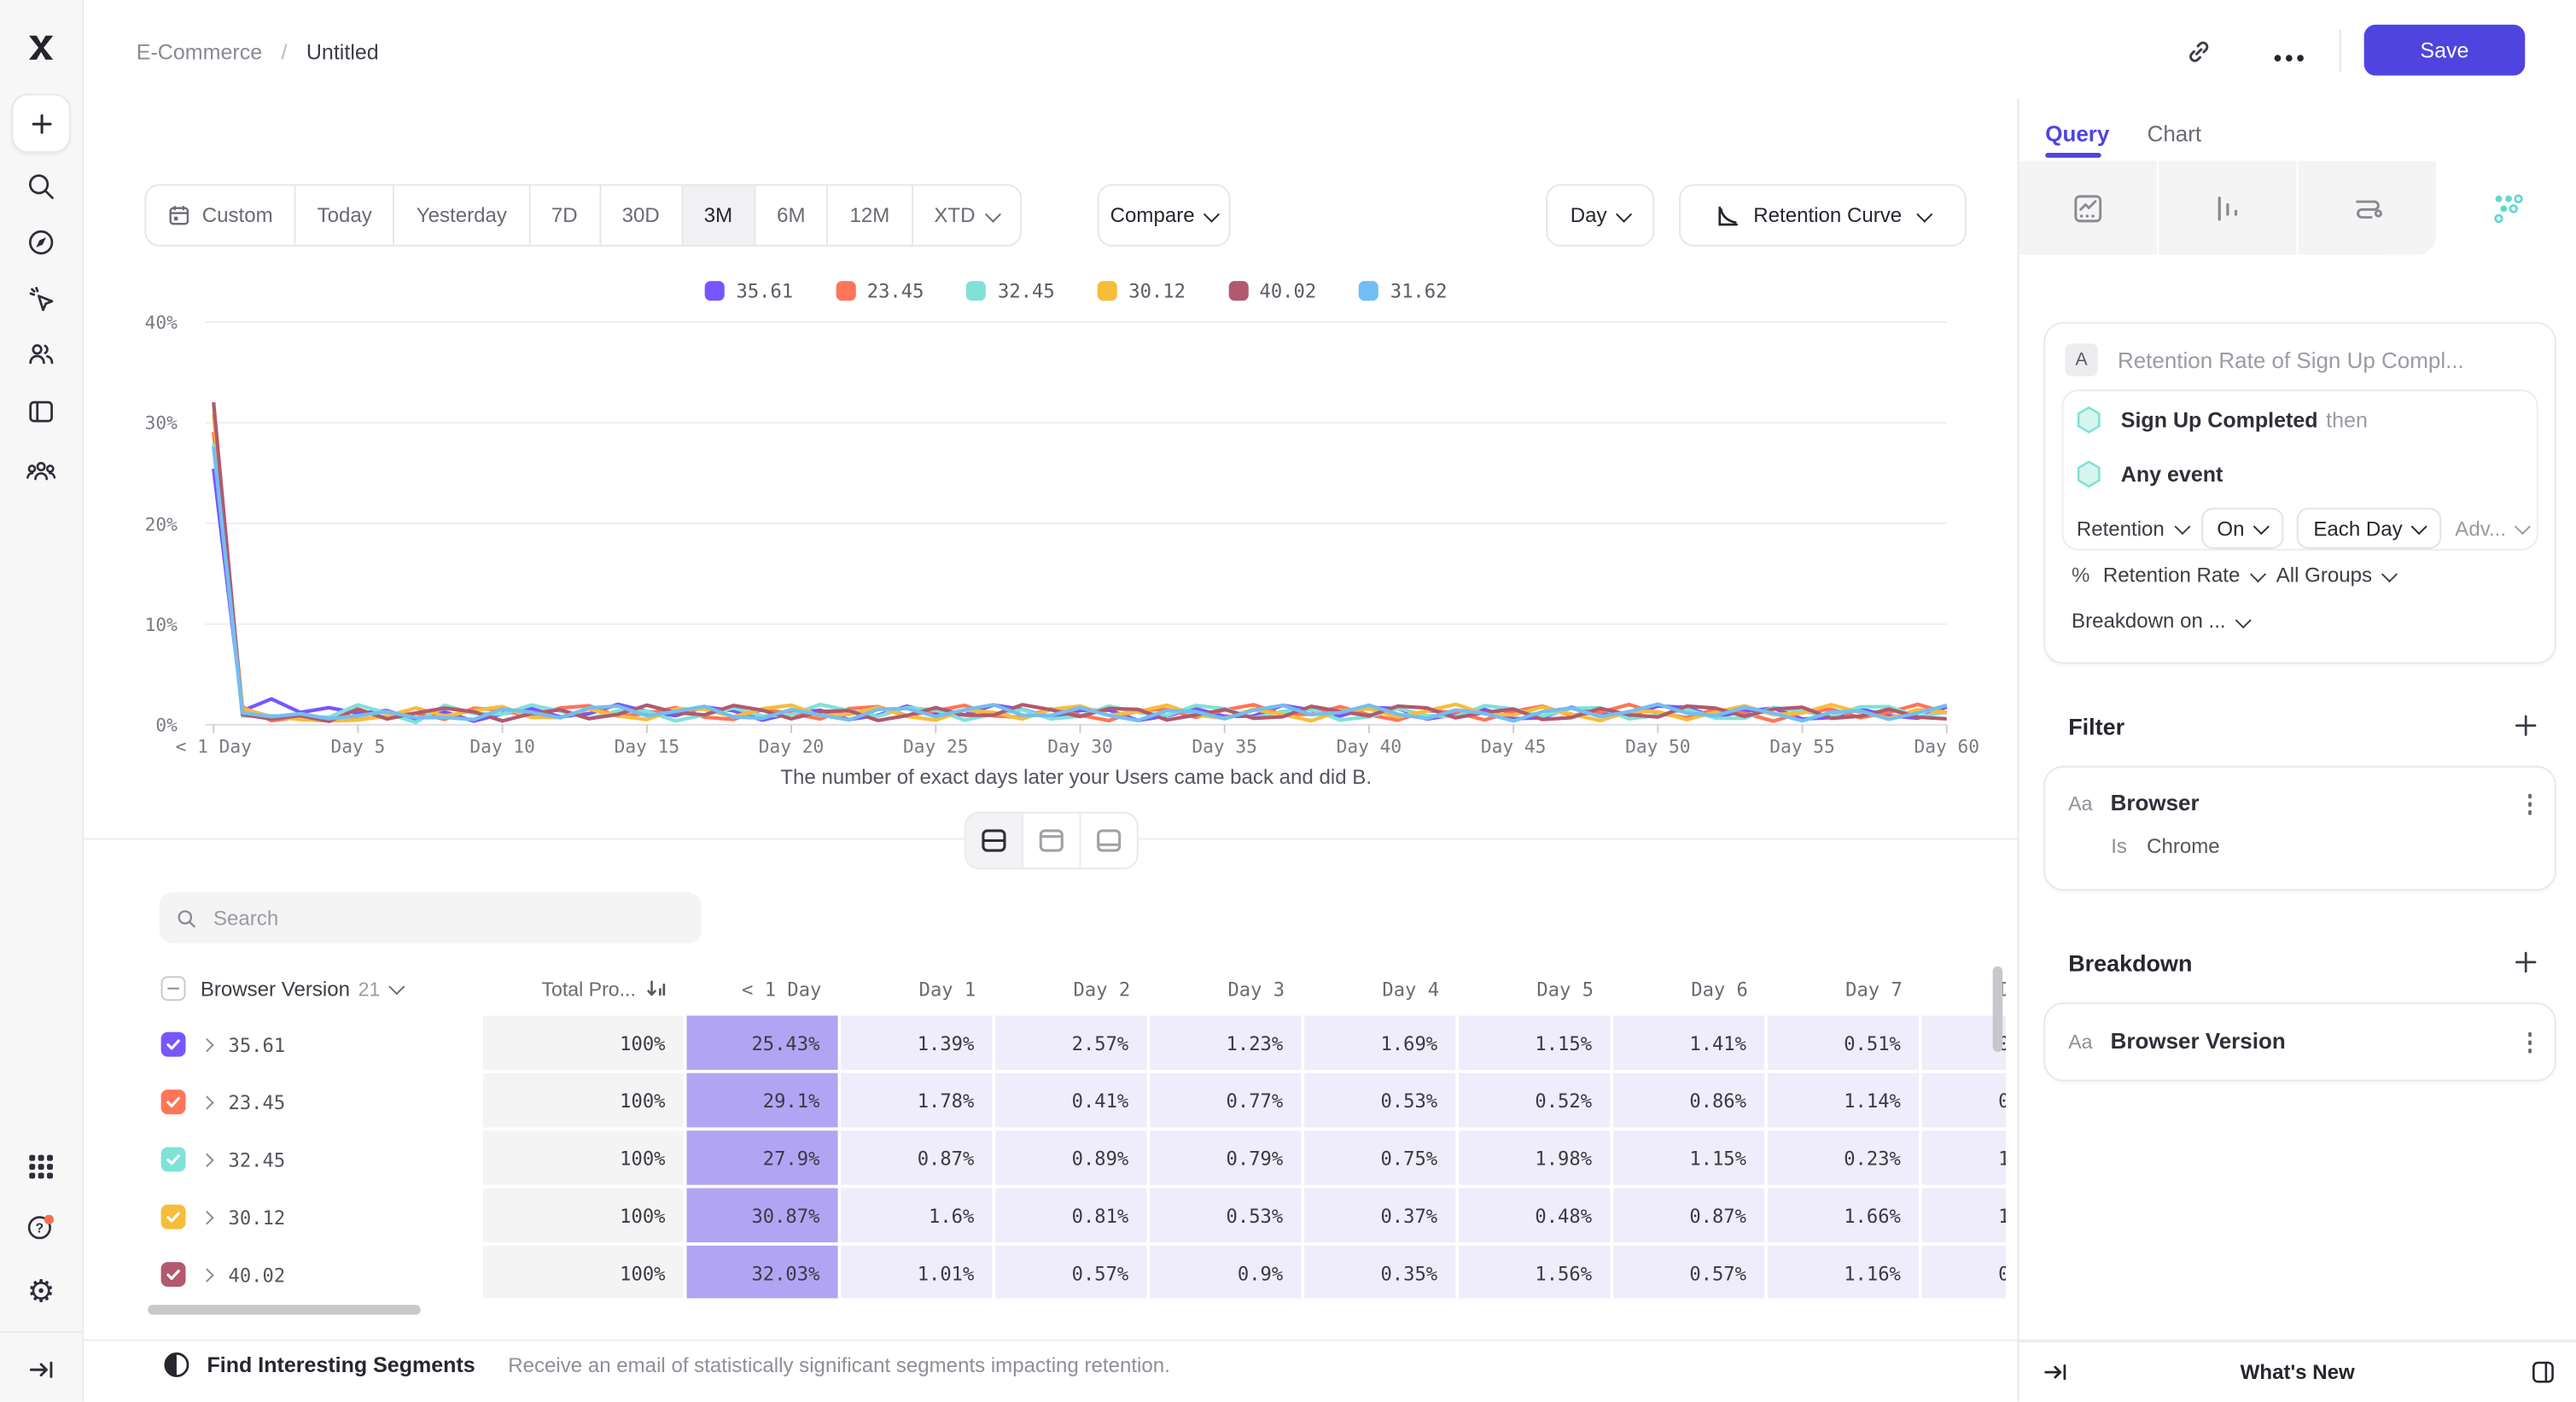 The width and height of the screenshot is (2576, 1402). What do you see at coordinates (2543, 1373) in the screenshot?
I see `side-panel-toggle-icon` at bounding box center [2543, 1373].